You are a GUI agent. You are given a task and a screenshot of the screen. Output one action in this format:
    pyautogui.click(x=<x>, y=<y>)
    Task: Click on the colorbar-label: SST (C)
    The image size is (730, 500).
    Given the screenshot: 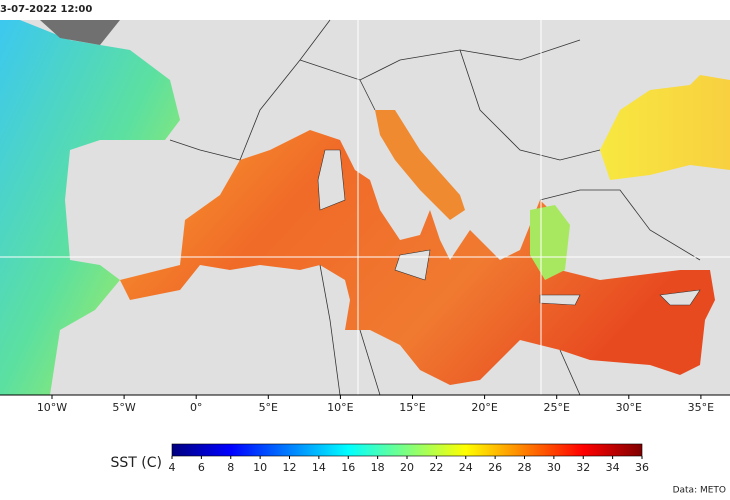 What is the action you would take?
    pyautogui.click(x=136, y=463)
    